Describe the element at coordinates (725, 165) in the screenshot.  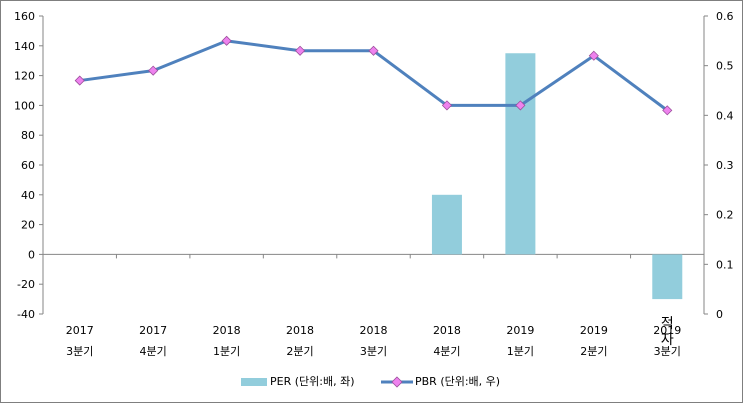
I see `right-tick-label: 0.3` at that location.